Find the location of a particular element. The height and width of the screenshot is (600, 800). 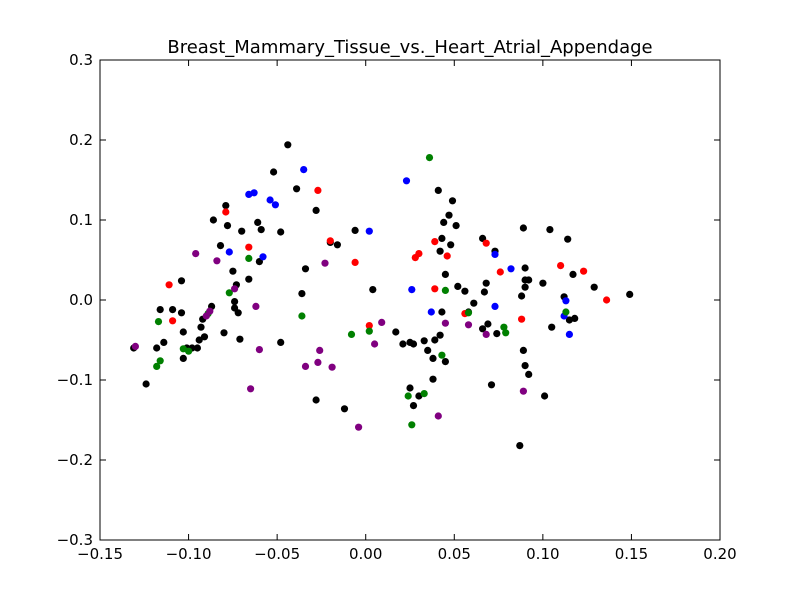

x-tick-label: −0.10 is located at coordinates (189, 554).